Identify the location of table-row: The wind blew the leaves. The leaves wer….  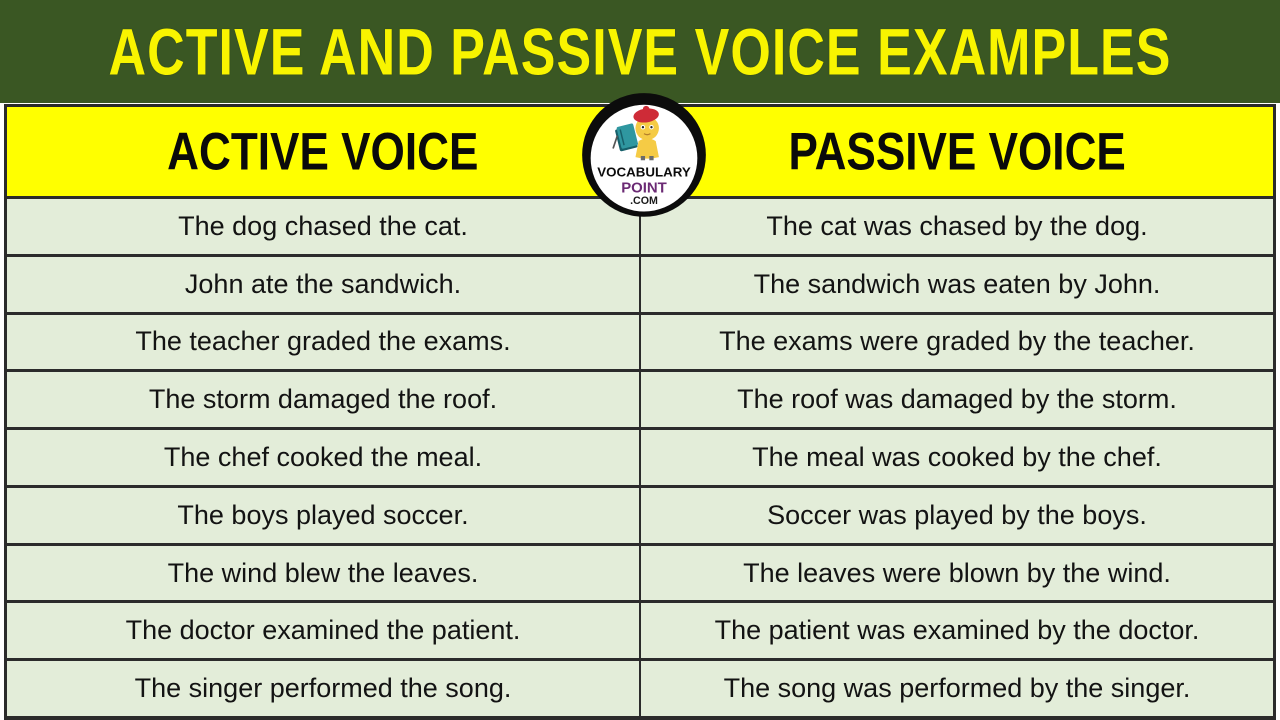
(640, 571).